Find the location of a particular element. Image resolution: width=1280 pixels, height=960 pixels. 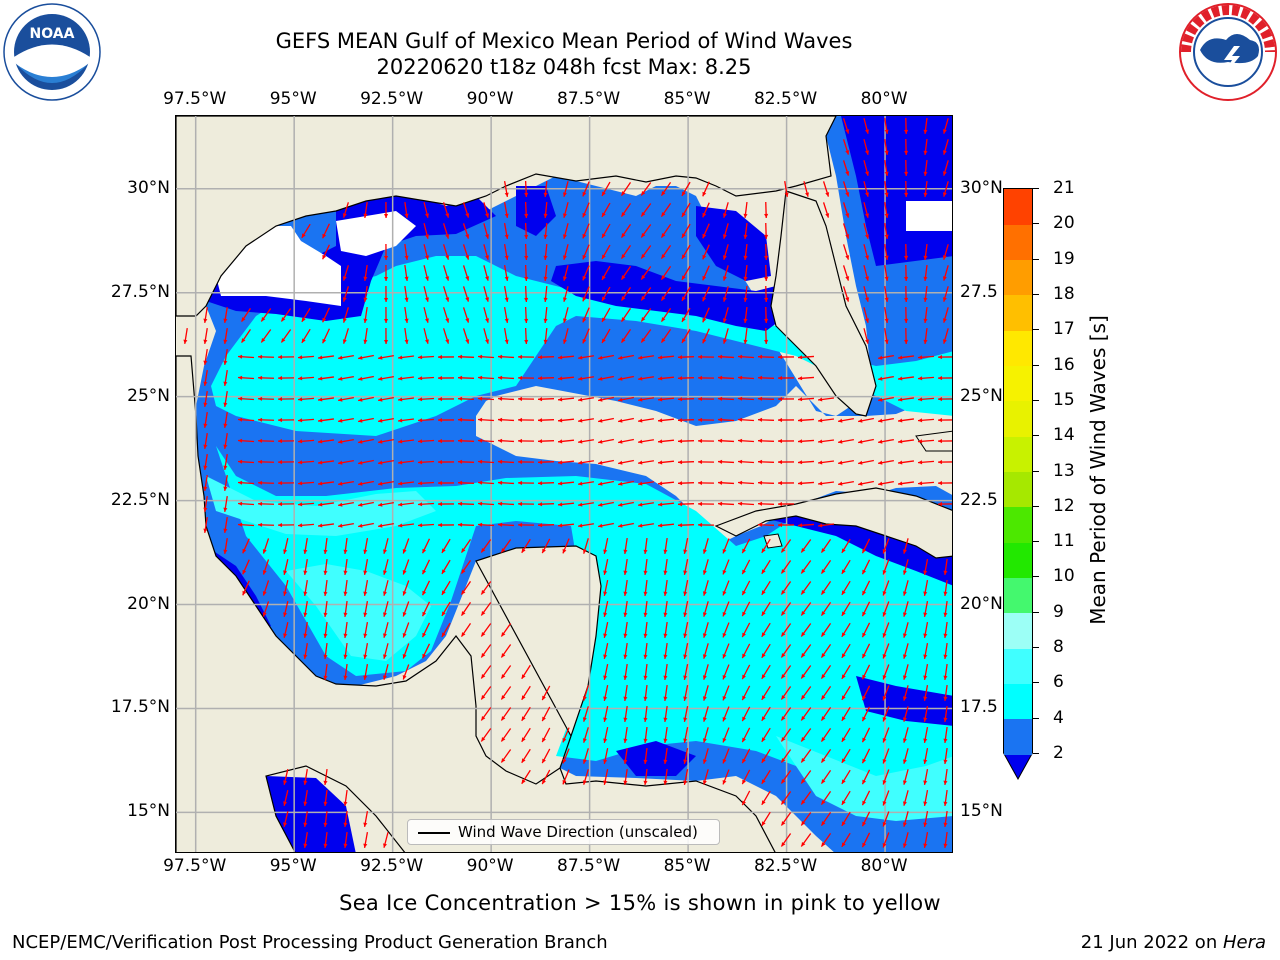

colorbar-tick-label: 14 is located at coordinates (1064, 435).